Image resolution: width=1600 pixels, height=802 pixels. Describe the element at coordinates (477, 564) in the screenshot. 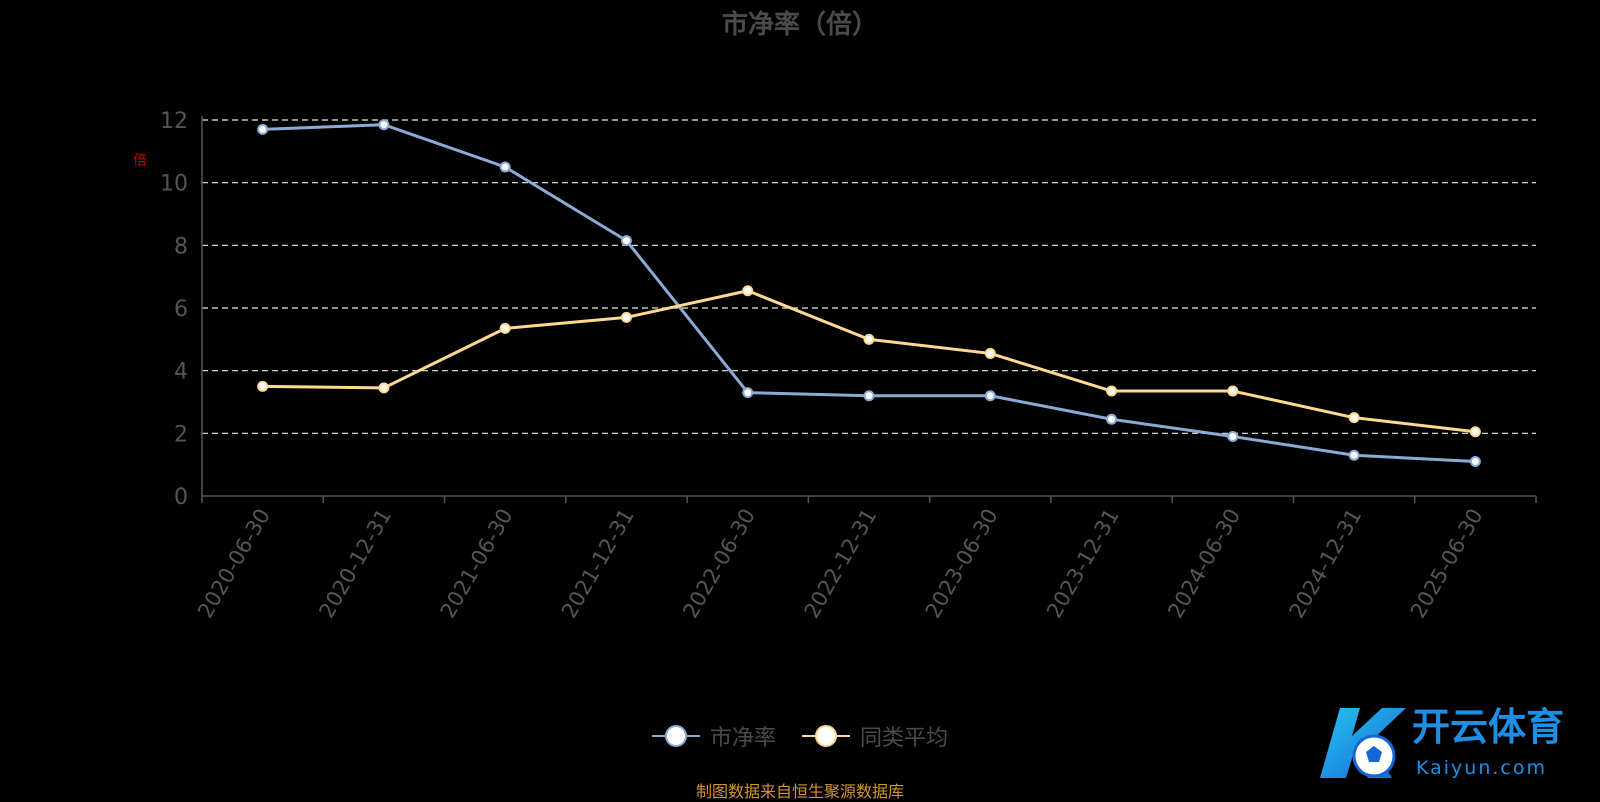

I see `x-tick-label: 2021-06-30` at that location.